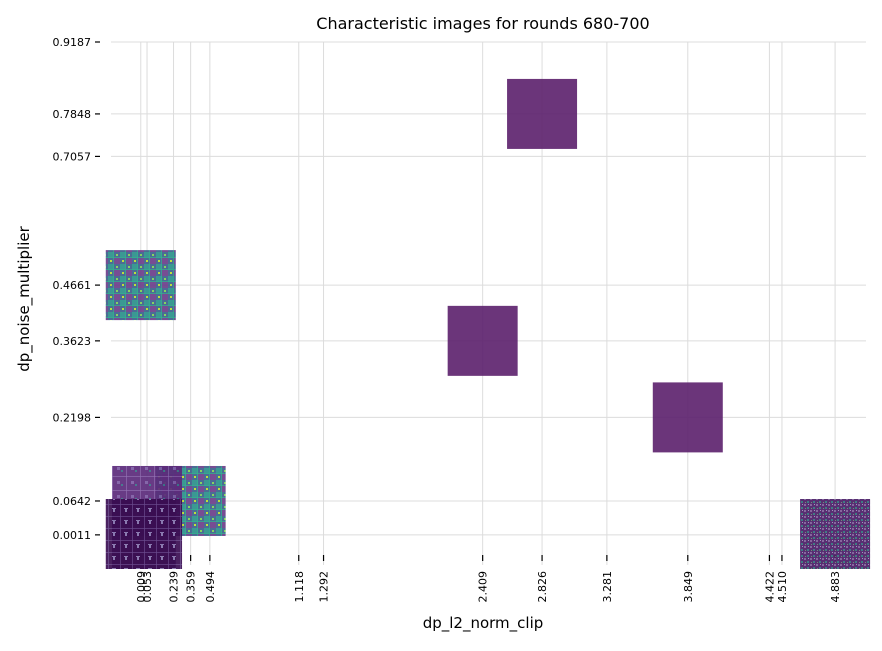 This screenshot has width=882, height=651. What do you see at coordinates (482, 23) in the screenshot?
I see `chart-title: Characteristic images for rounds 680-700` at bounding box center [482, 23].